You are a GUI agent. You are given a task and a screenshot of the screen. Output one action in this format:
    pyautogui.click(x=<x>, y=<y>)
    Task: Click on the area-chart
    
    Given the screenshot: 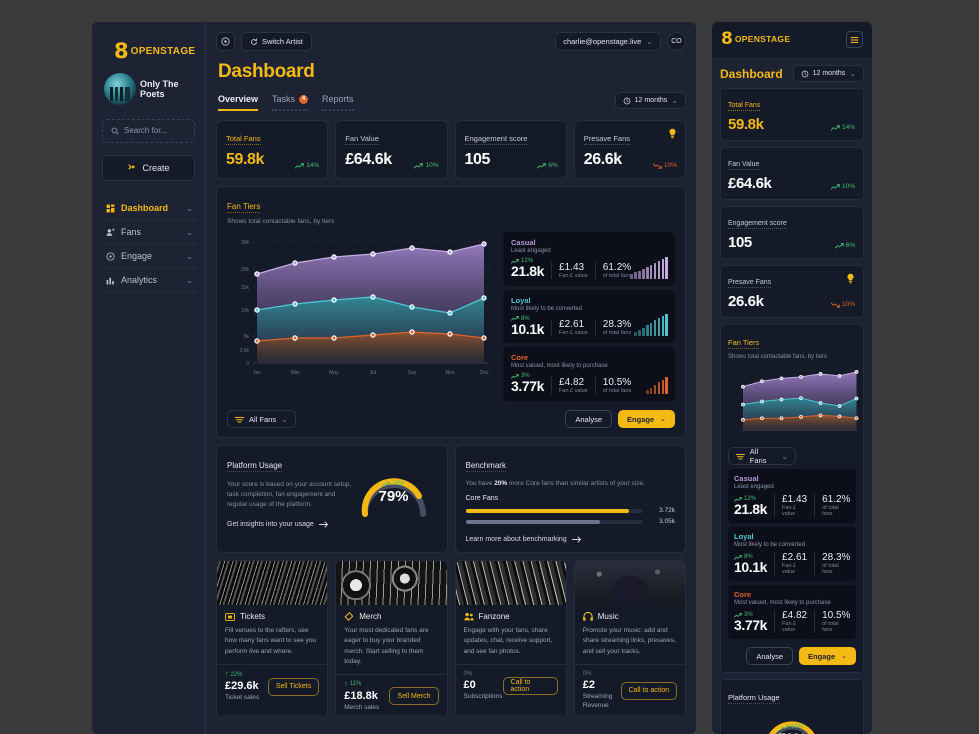 What is the action you would take?
    pyautogui.click(x=800, y=400)
    